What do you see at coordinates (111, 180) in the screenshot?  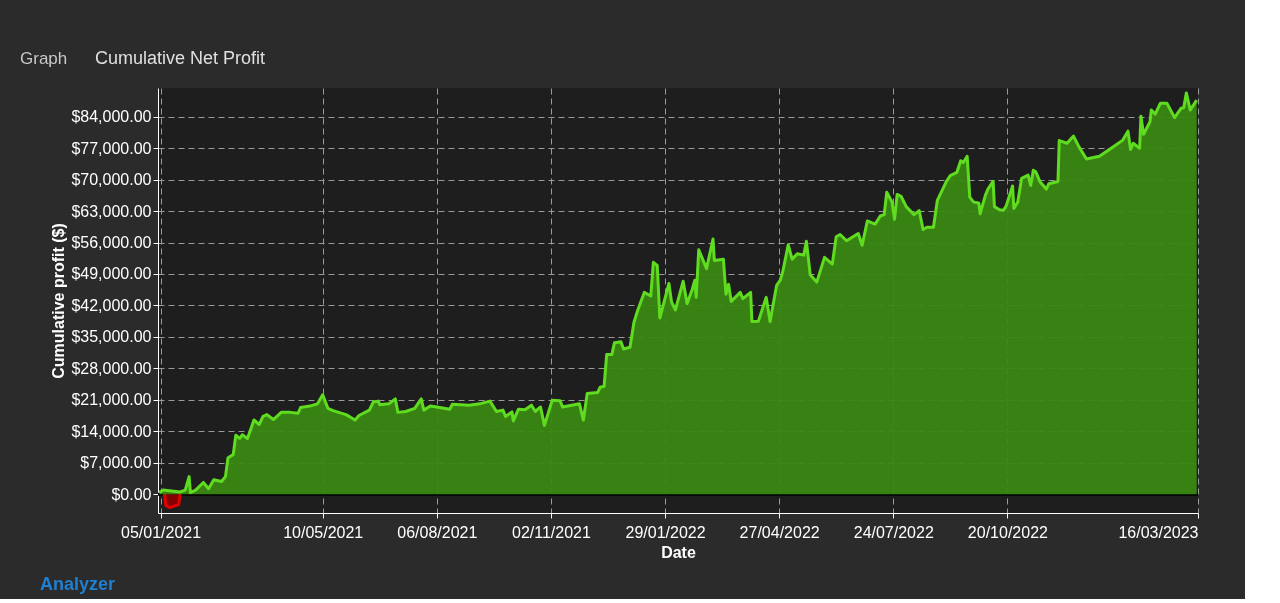 I see `y-tick-label: $70,000.00` at bounding box center [111, 180].